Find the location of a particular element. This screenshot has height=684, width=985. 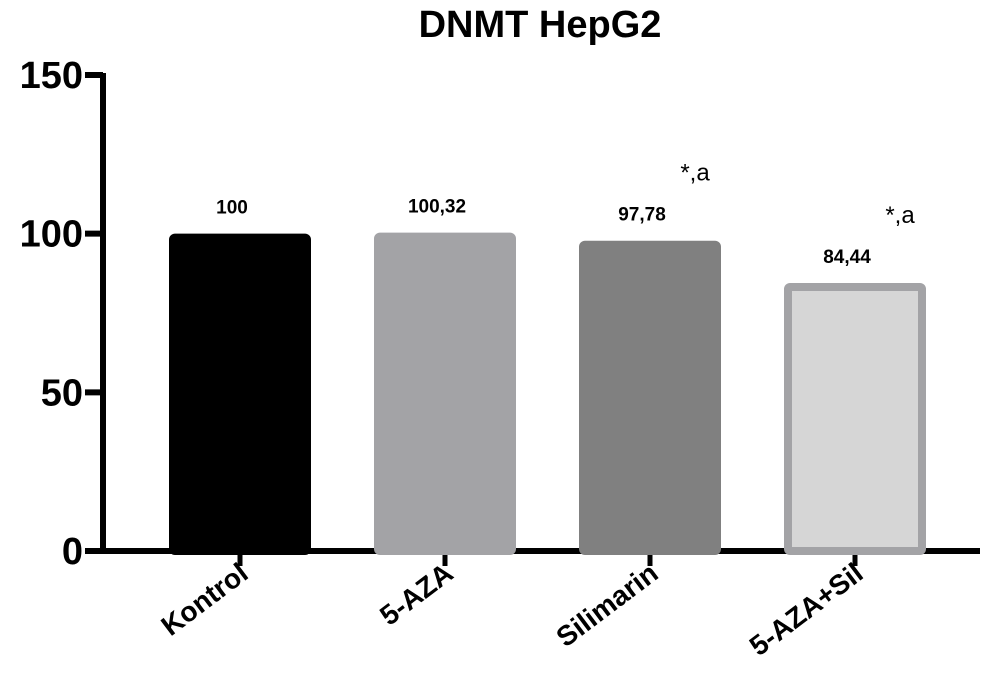

x-tick-label: Silimarin is located at coordinates (607, 605).